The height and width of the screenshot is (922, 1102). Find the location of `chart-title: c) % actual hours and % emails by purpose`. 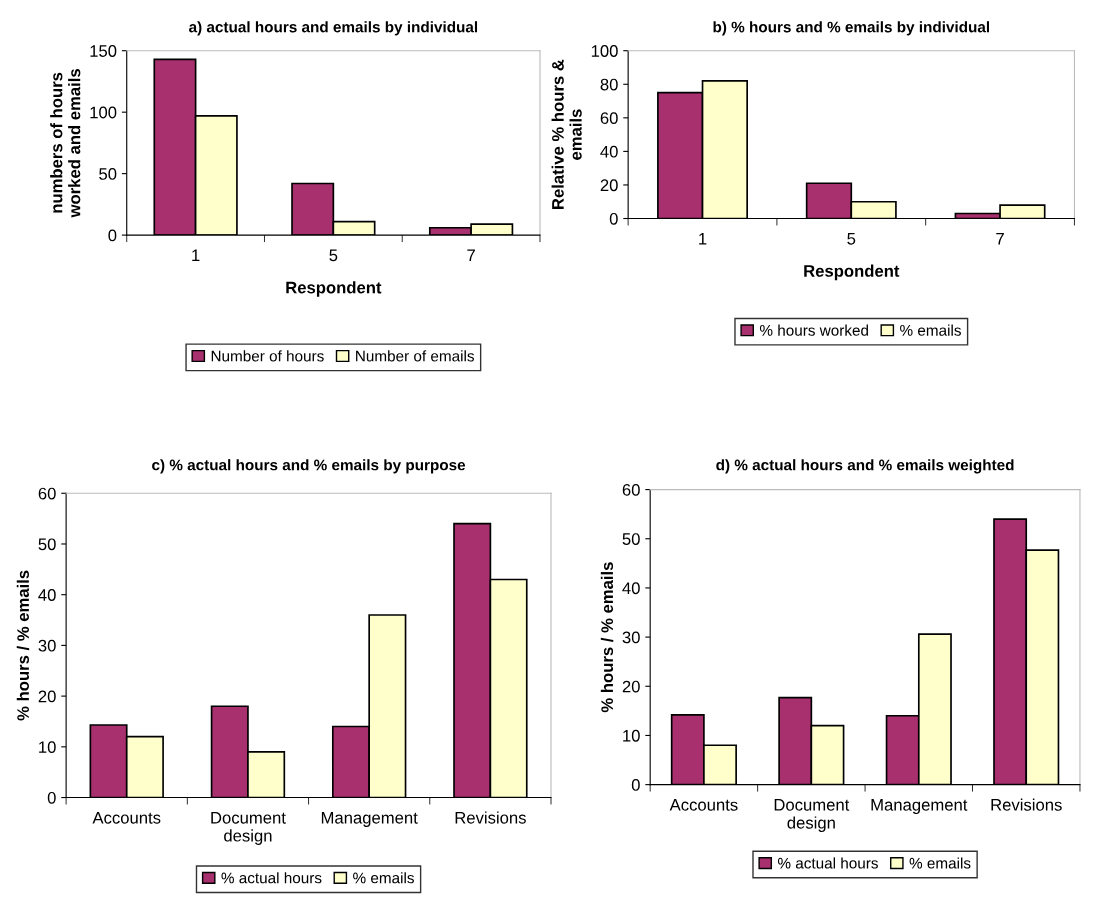

chart-title: c) % actual hours and % emails by purpose is located at coordinates (309, 466).